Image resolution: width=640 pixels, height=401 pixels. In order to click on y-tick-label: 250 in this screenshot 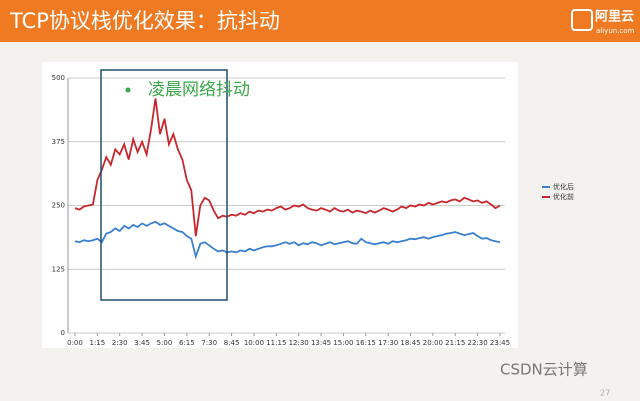, I will do `click(58, 206)`.